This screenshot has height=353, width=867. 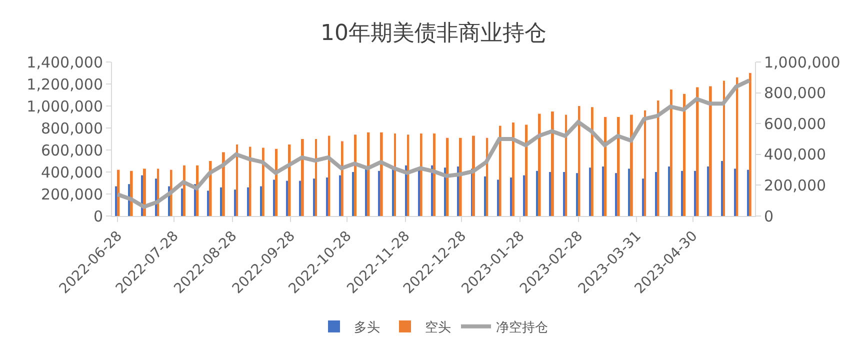 I want to click on y2-tick-label: 800,000, so click(x=795, y=93).